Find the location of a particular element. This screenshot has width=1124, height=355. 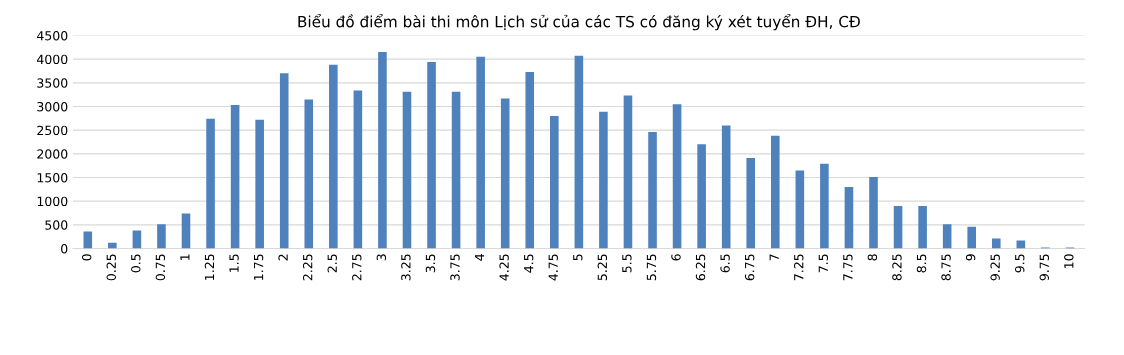

x-tick-label: 9.75 is located at coordinates (1044, 267).